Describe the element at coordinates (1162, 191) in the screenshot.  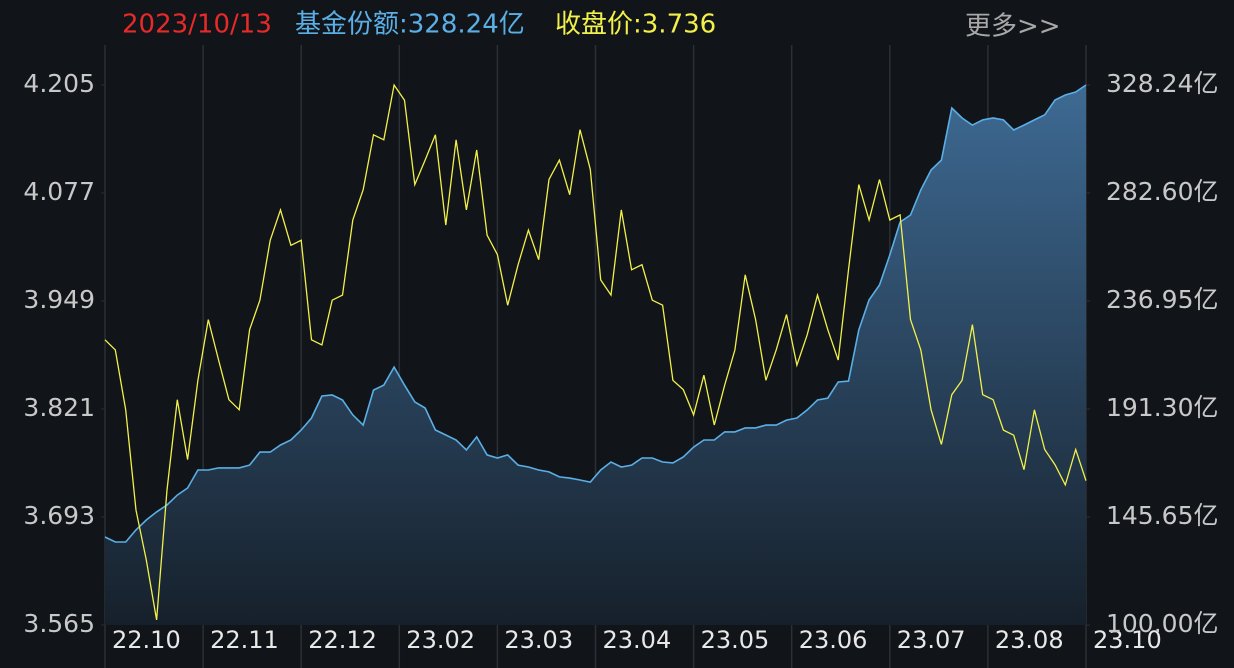
I see `y2-tick-label: 282.60亿` at that location.